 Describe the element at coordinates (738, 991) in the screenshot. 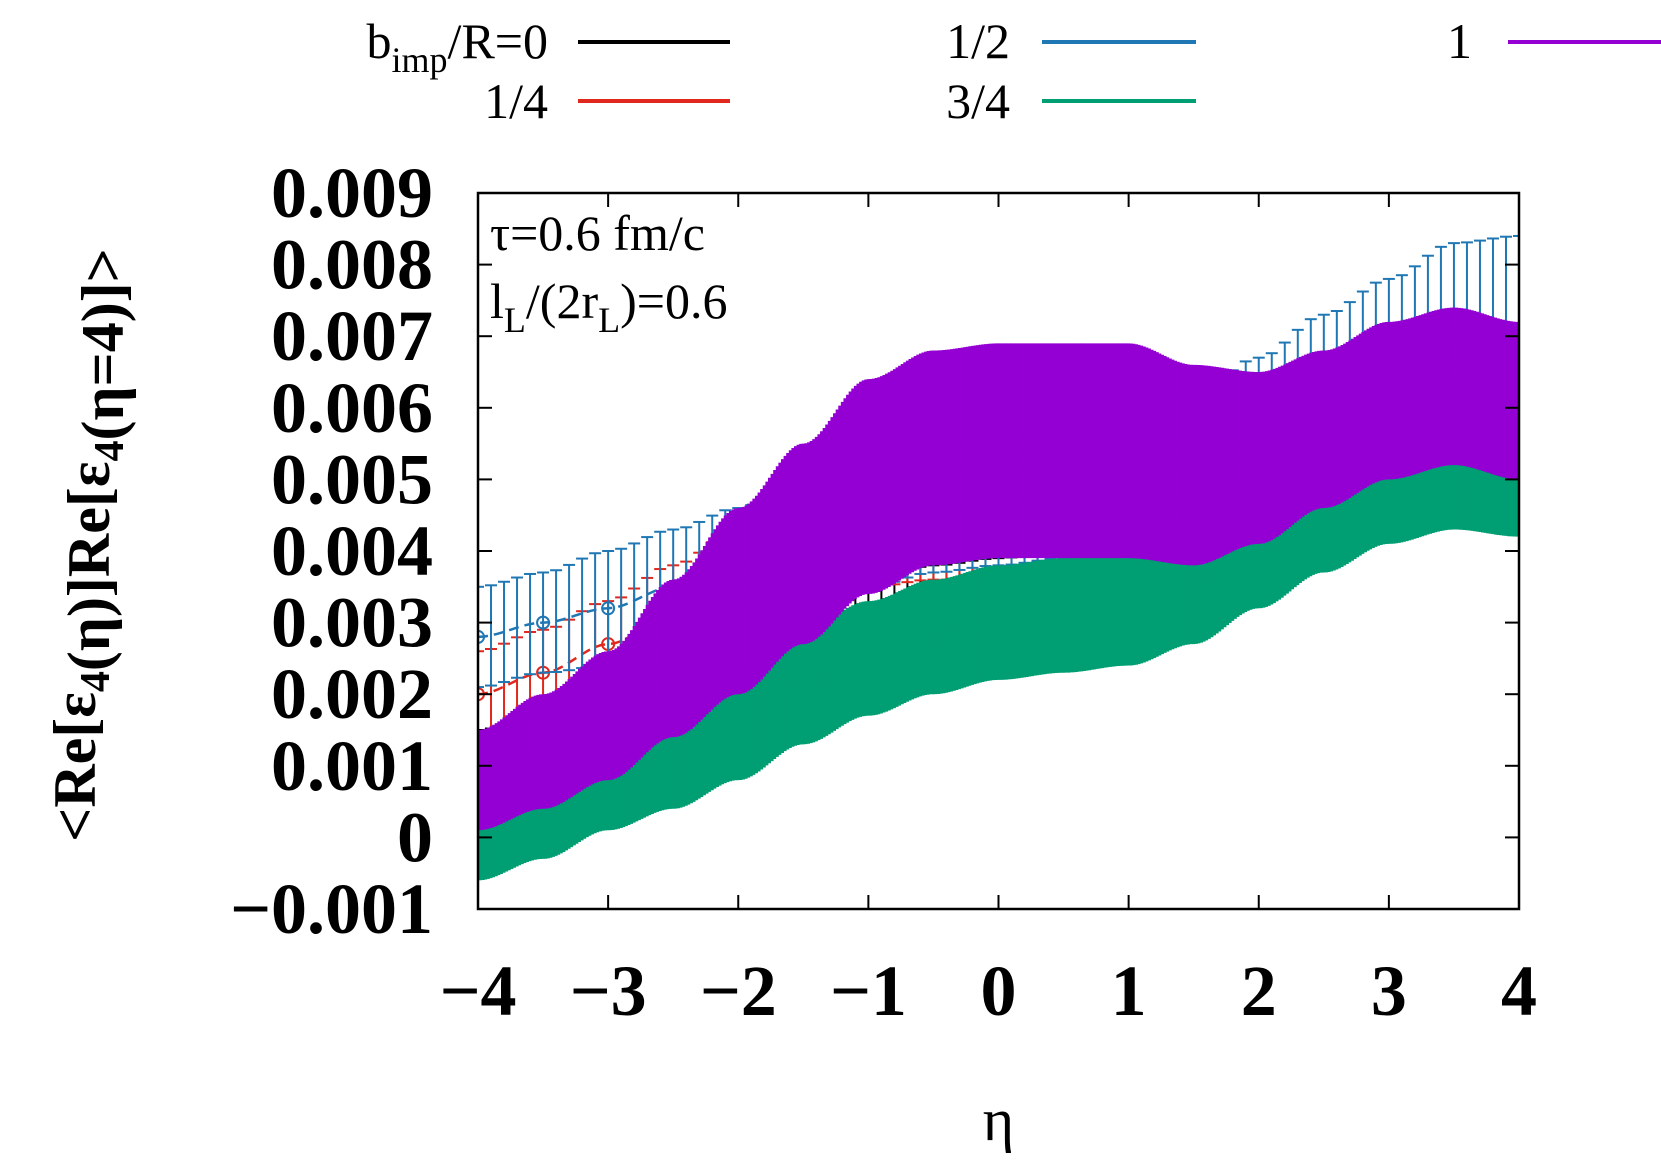

I see `x-tick-label: −2` at that location.